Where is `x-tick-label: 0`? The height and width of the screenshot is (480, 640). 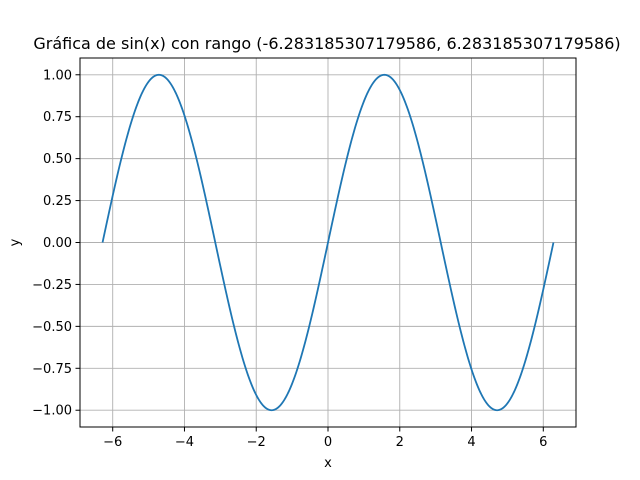
x-tick-label: 0 is located at coordinates (328, 442).